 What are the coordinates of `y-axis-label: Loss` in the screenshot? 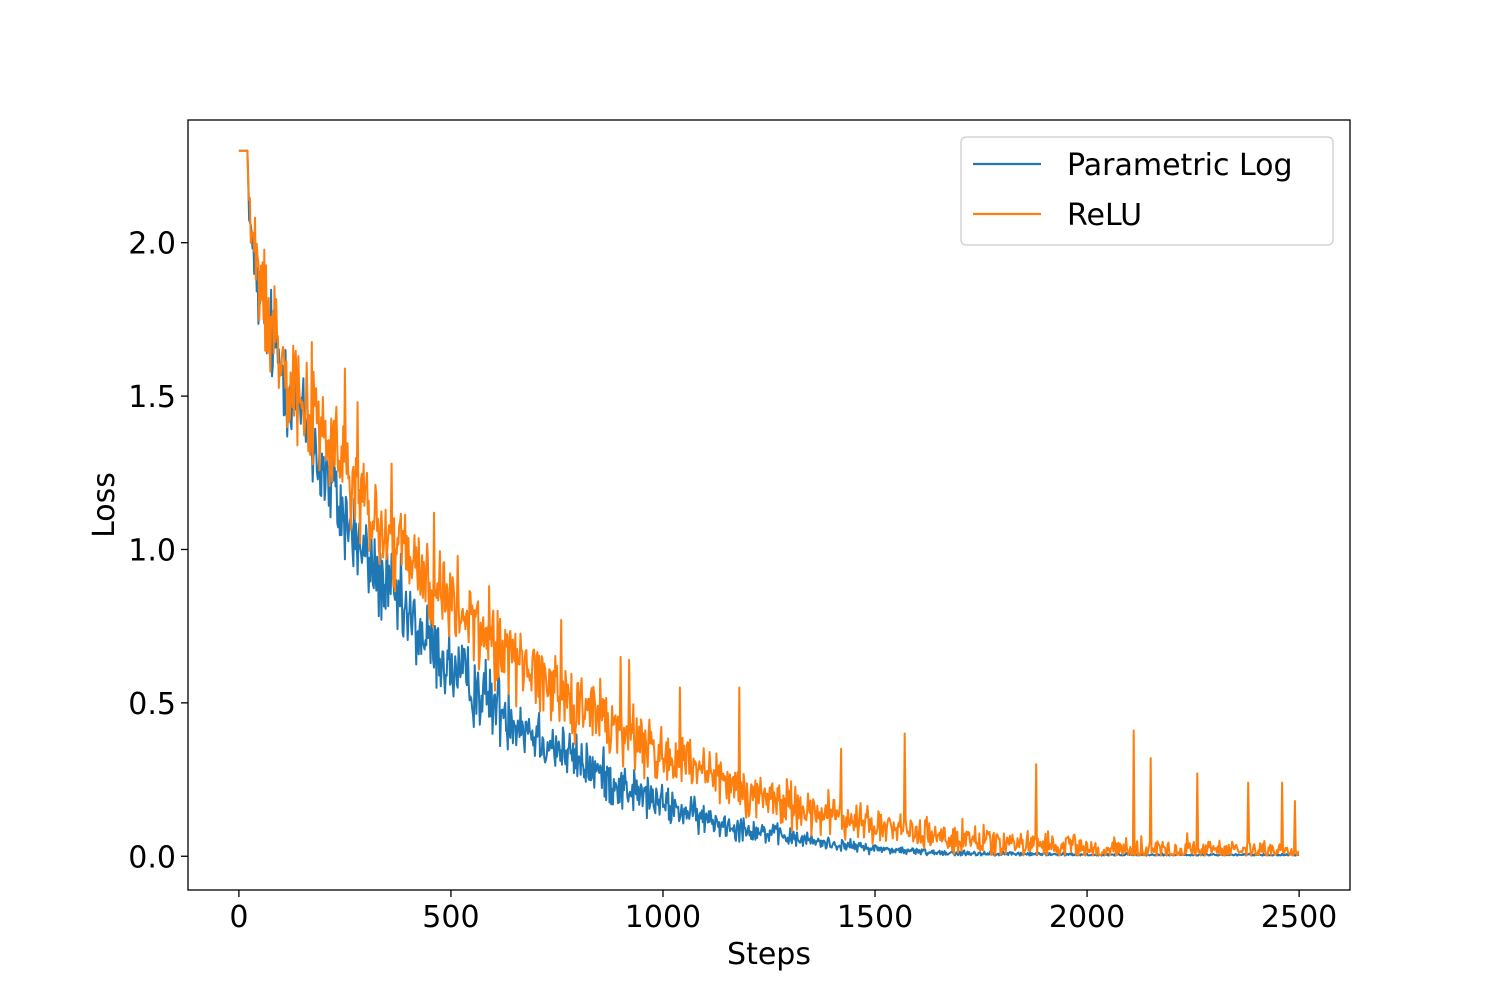 It's located at (104, 505).